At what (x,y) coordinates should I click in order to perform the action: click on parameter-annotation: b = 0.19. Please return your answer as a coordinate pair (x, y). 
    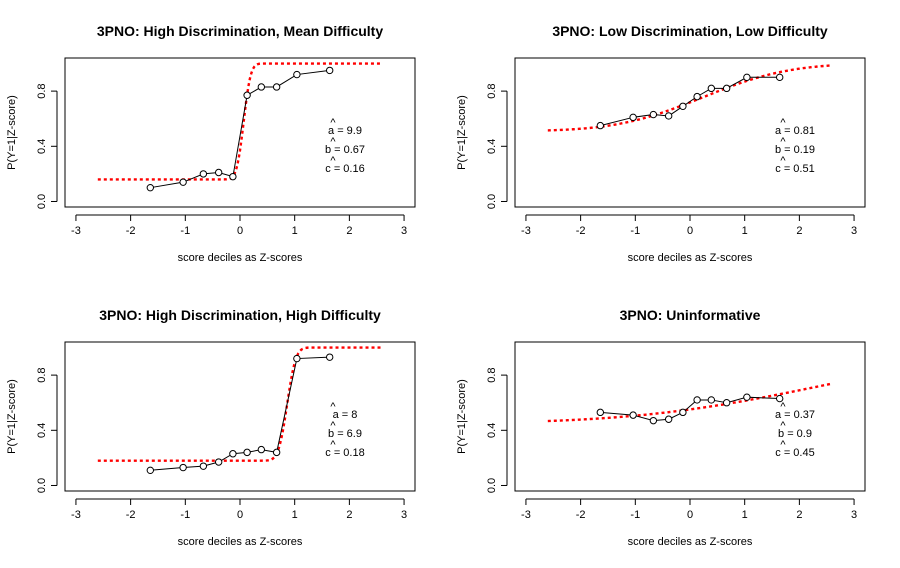
    Looking at the image, I should click on (795, 150).